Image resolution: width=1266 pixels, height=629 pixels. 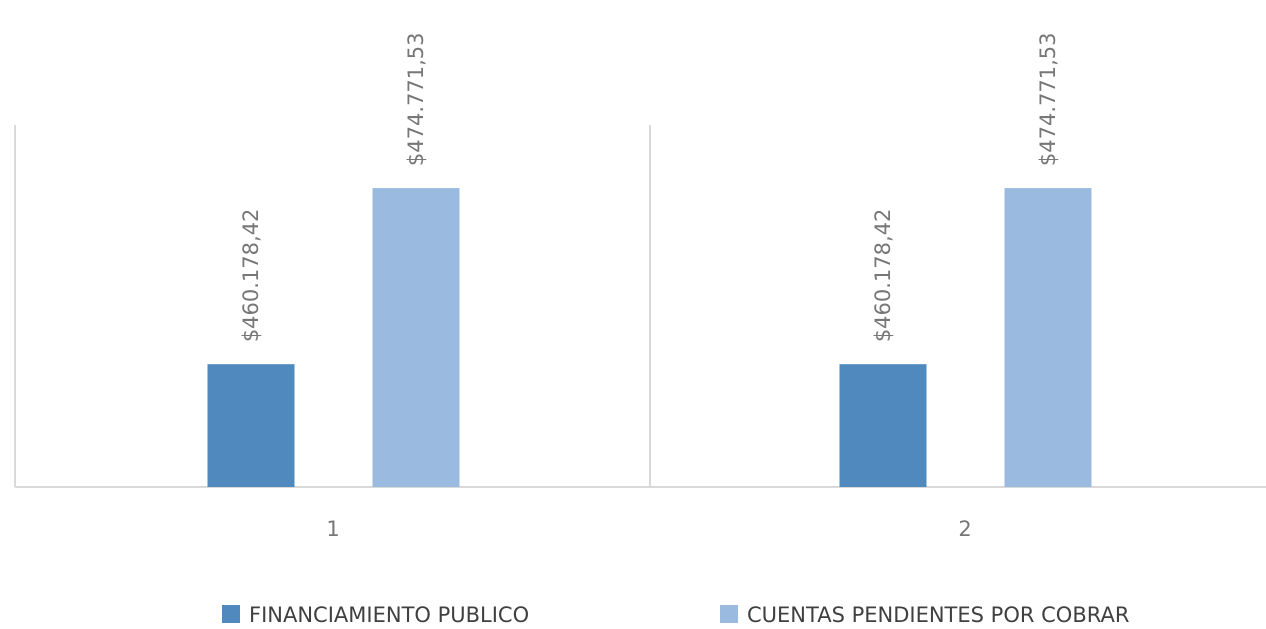 I want to click on x-tick-label: 2, so click(x=964, y=529).